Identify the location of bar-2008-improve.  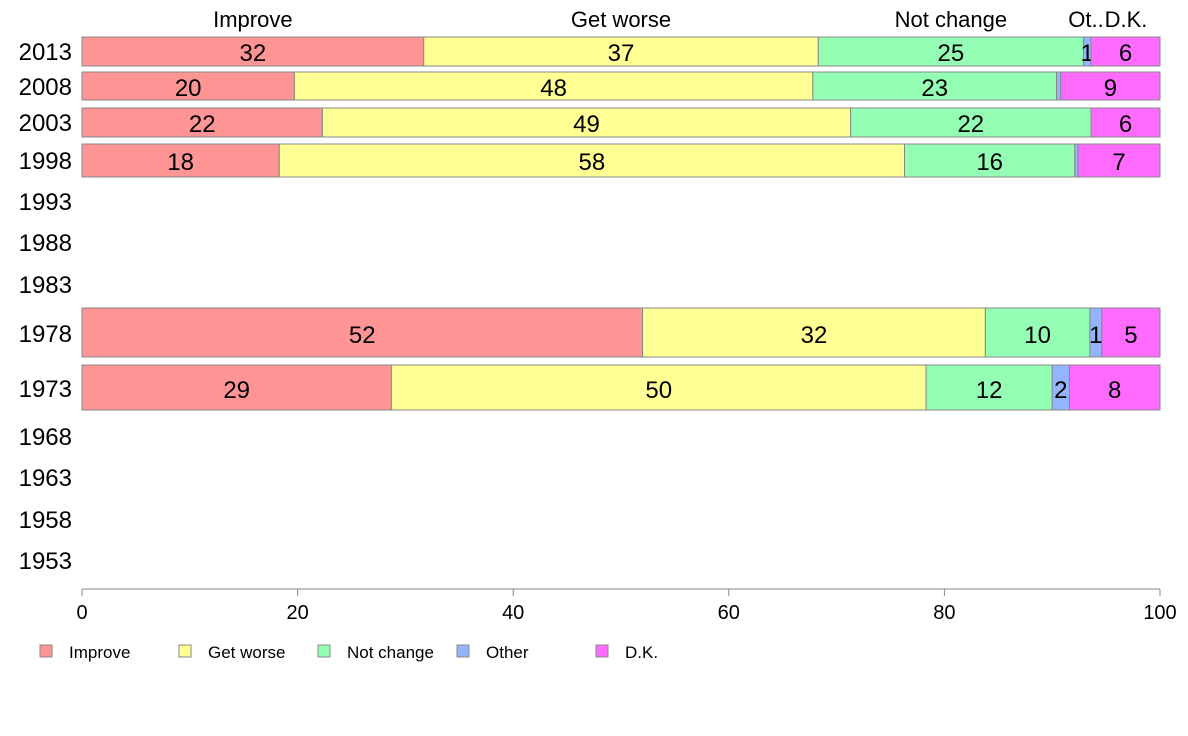
(188, 86).